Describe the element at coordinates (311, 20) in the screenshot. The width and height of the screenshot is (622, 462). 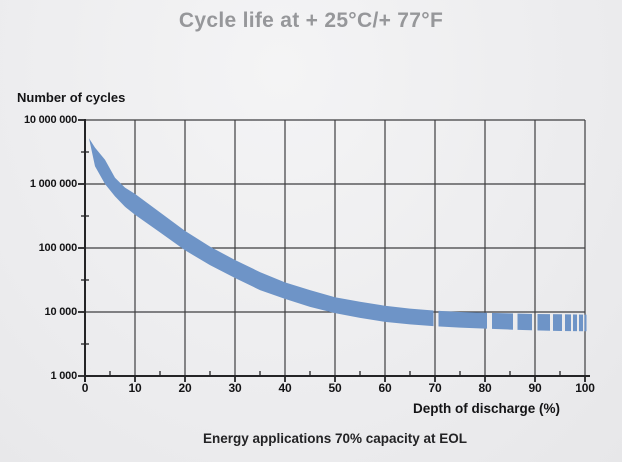
I see `chart-title: Cycle life at + 25°C/+ 77°F` at that location.